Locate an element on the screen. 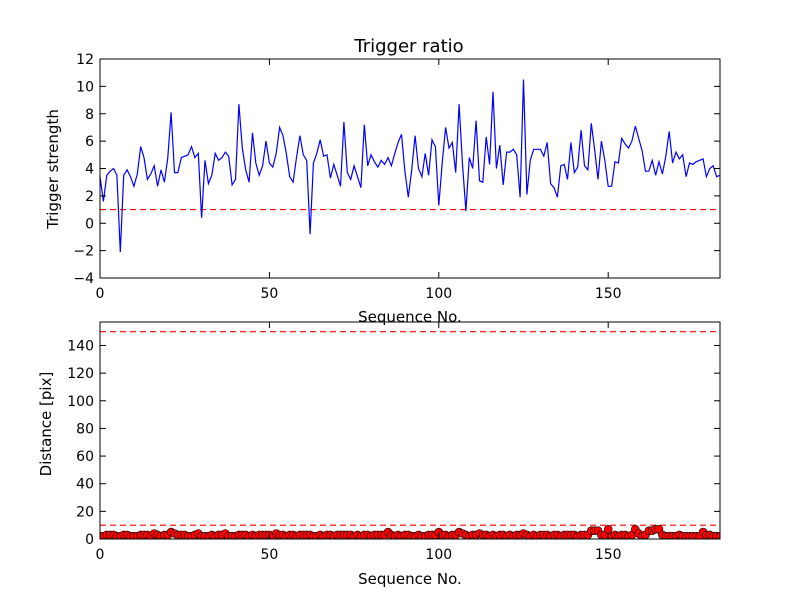 This screenshot has height=600, width=800. trigger-y-tick-label: −4 is located at coordinates (83, 279).